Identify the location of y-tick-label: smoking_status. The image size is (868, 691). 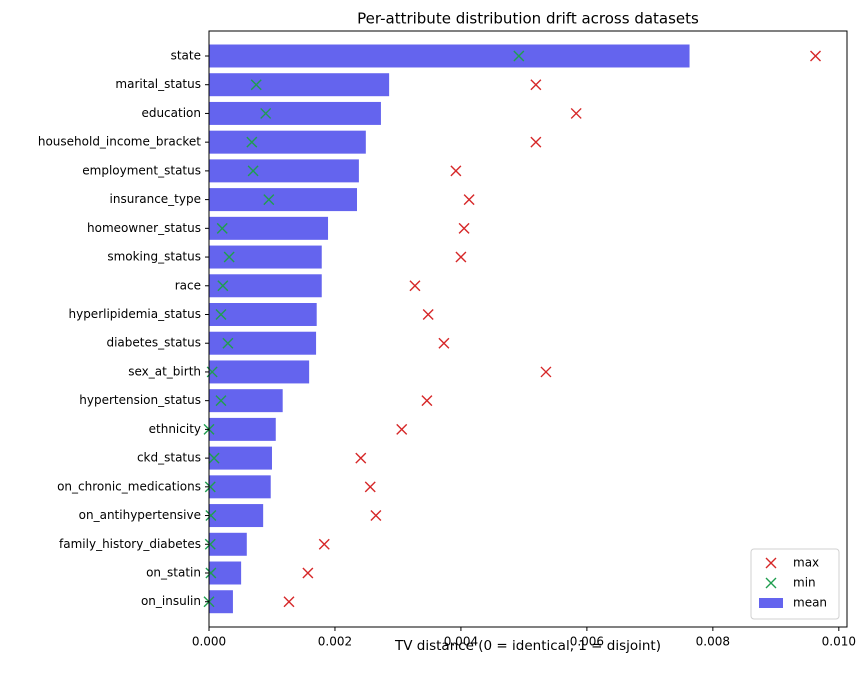
(154, 257).